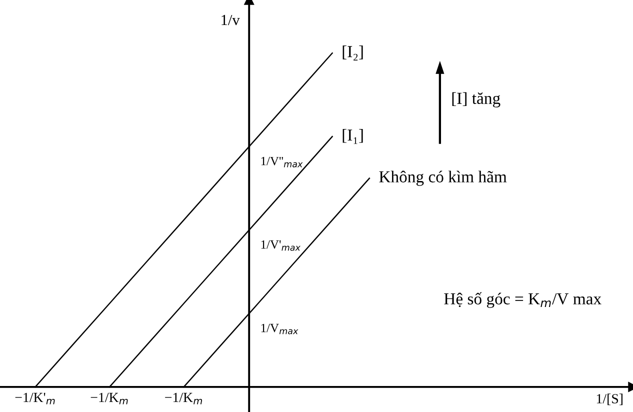 This screenshot has width=633, height=412. Describe the element at coordinates (35, 398) in the screenshot. I see `x-tick-label: −1/K'$_{m}$` at that location.